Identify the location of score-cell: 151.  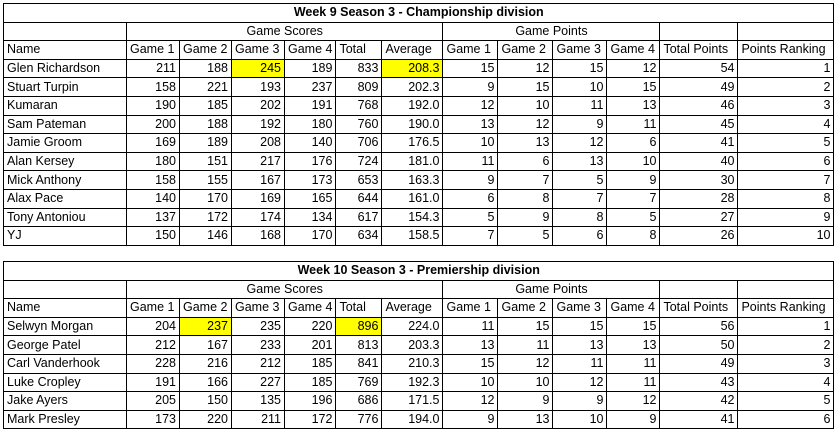
(205, 161).